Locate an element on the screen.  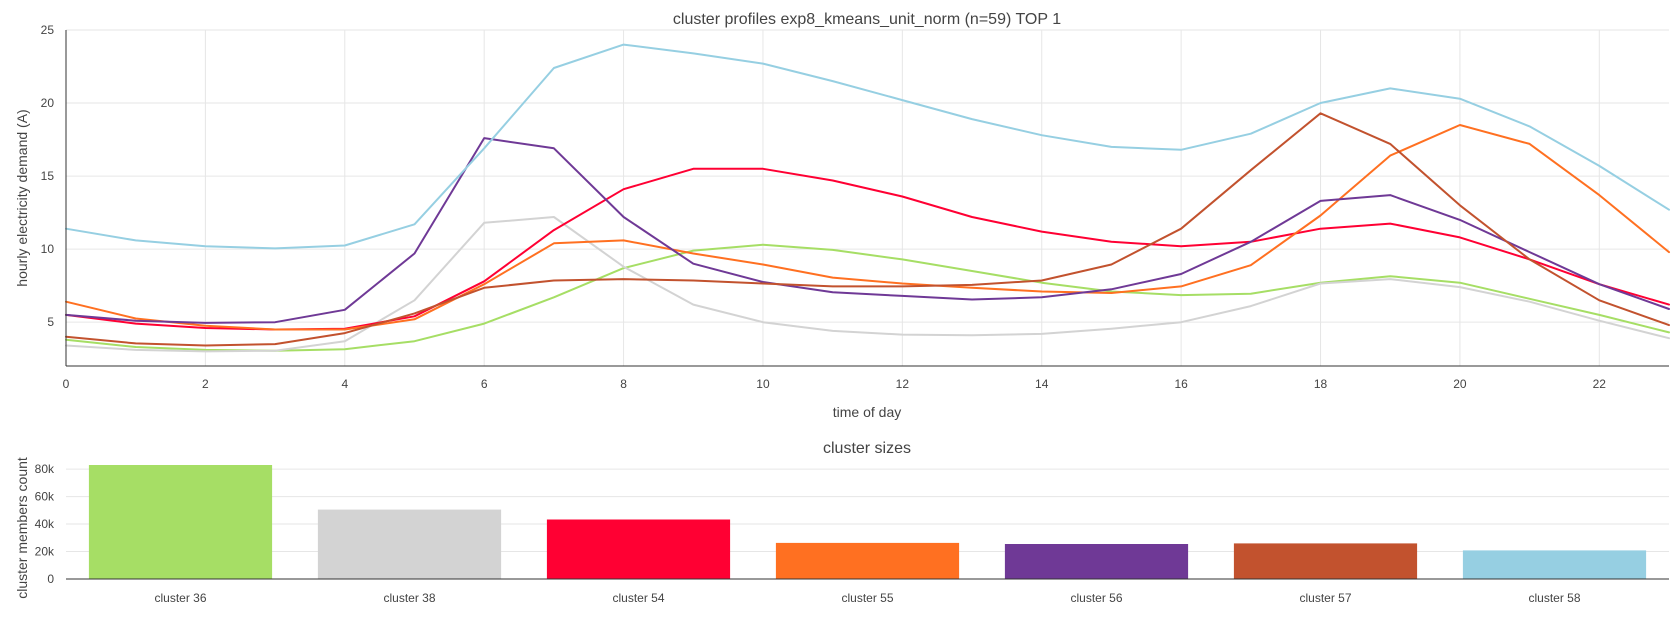
bar-chart-category-label: cluster 56 is located at coordinates (1096, 598).